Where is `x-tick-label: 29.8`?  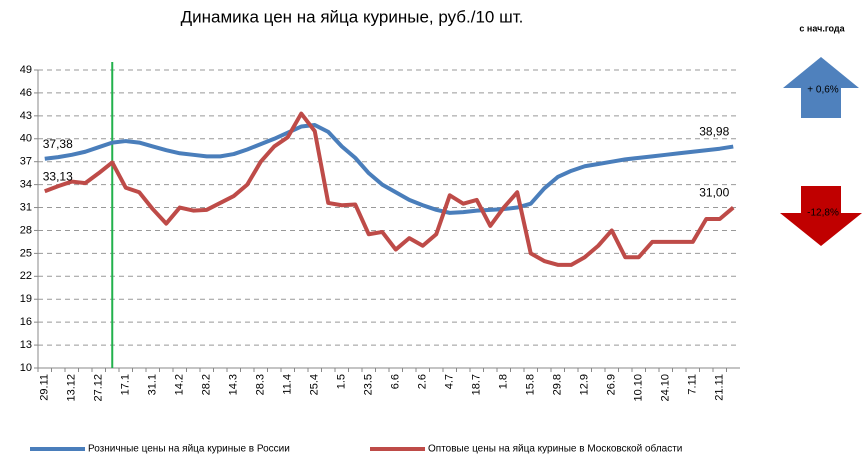
x-tick-label: 29.8 is located at coordinates (558, 384).